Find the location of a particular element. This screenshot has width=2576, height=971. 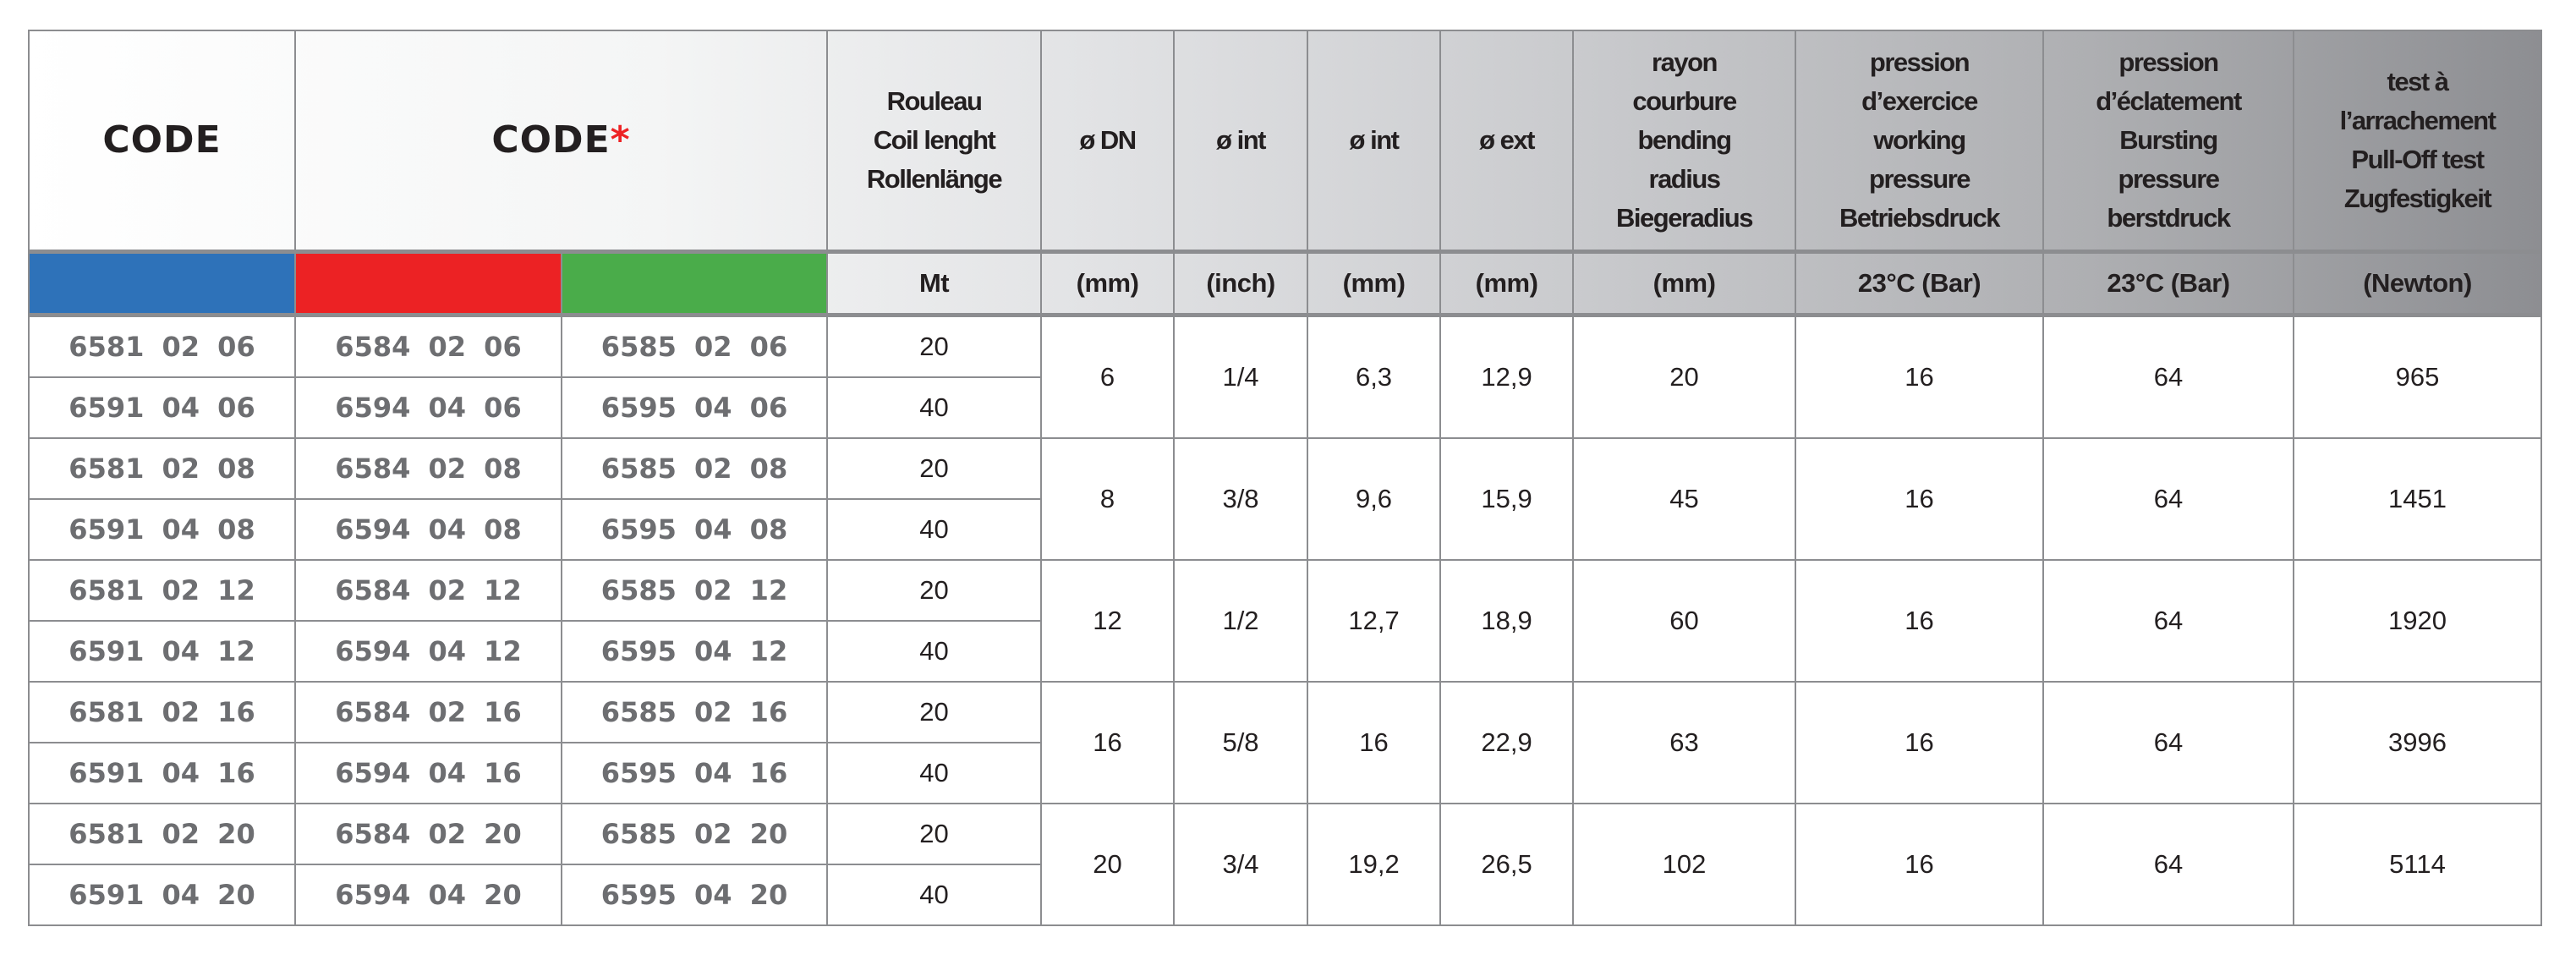

header-code-label: CODE is located at coordinates (162, 140).